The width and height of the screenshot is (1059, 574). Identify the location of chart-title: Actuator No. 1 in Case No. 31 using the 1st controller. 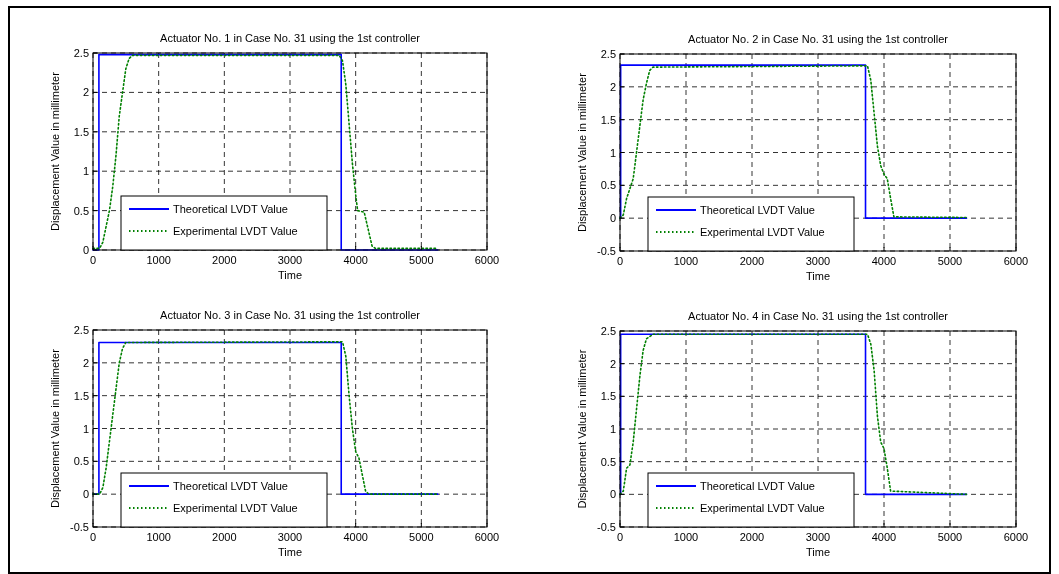
(290, 38).